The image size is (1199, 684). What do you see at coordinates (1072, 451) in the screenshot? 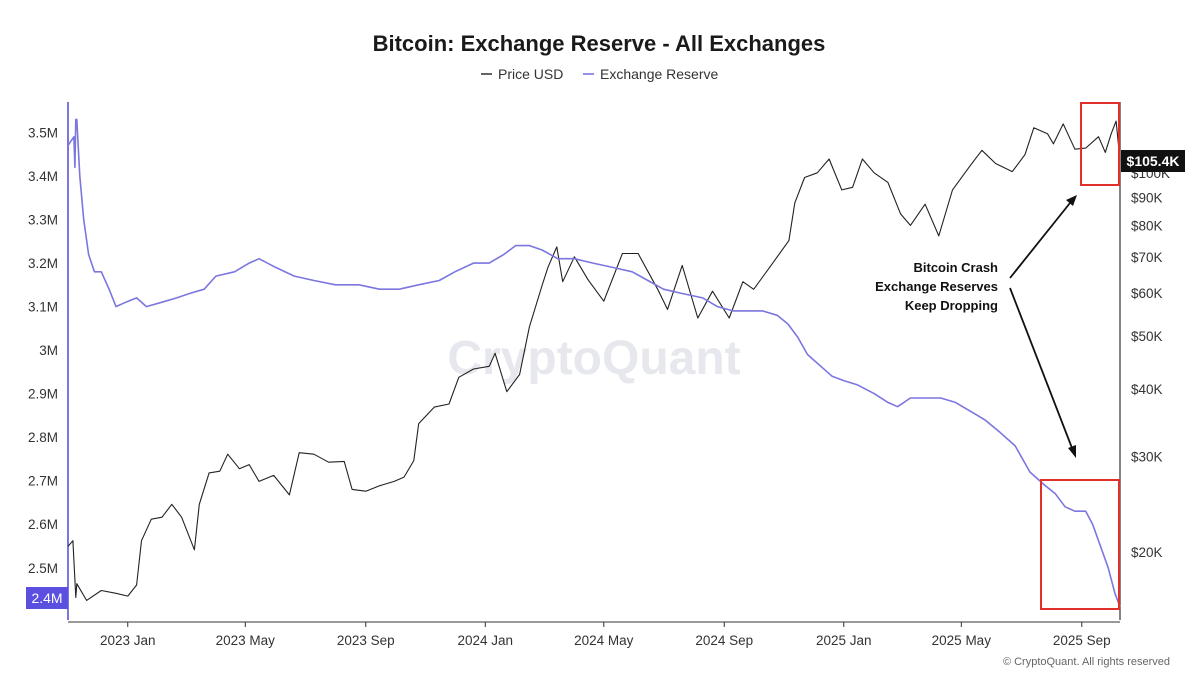
I see `annotation-arrowhead-down` at bounding box center [1072, 451].